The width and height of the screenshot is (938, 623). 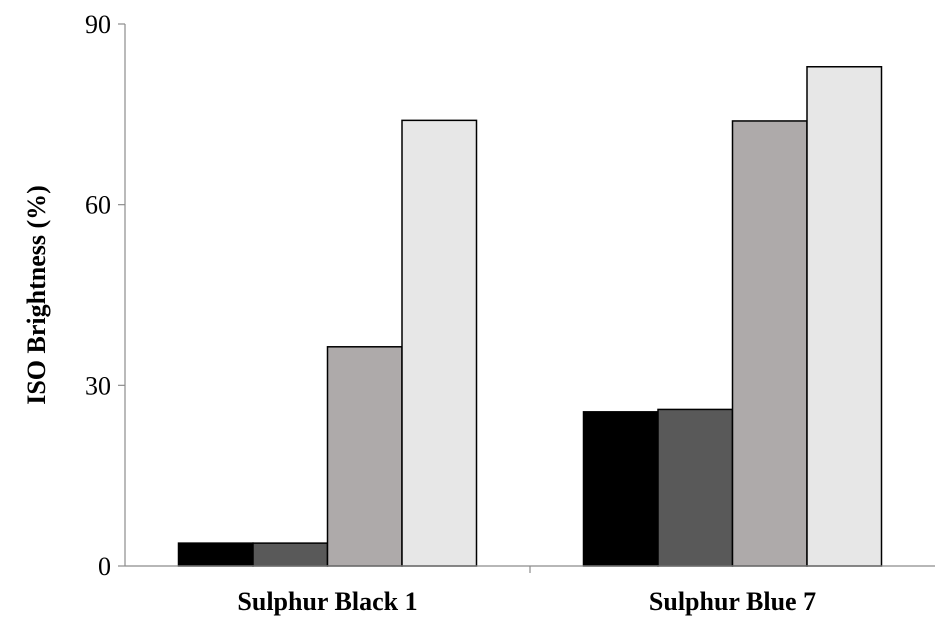 I want to click on y-tick-label: 60, so click(x=98, y=205).